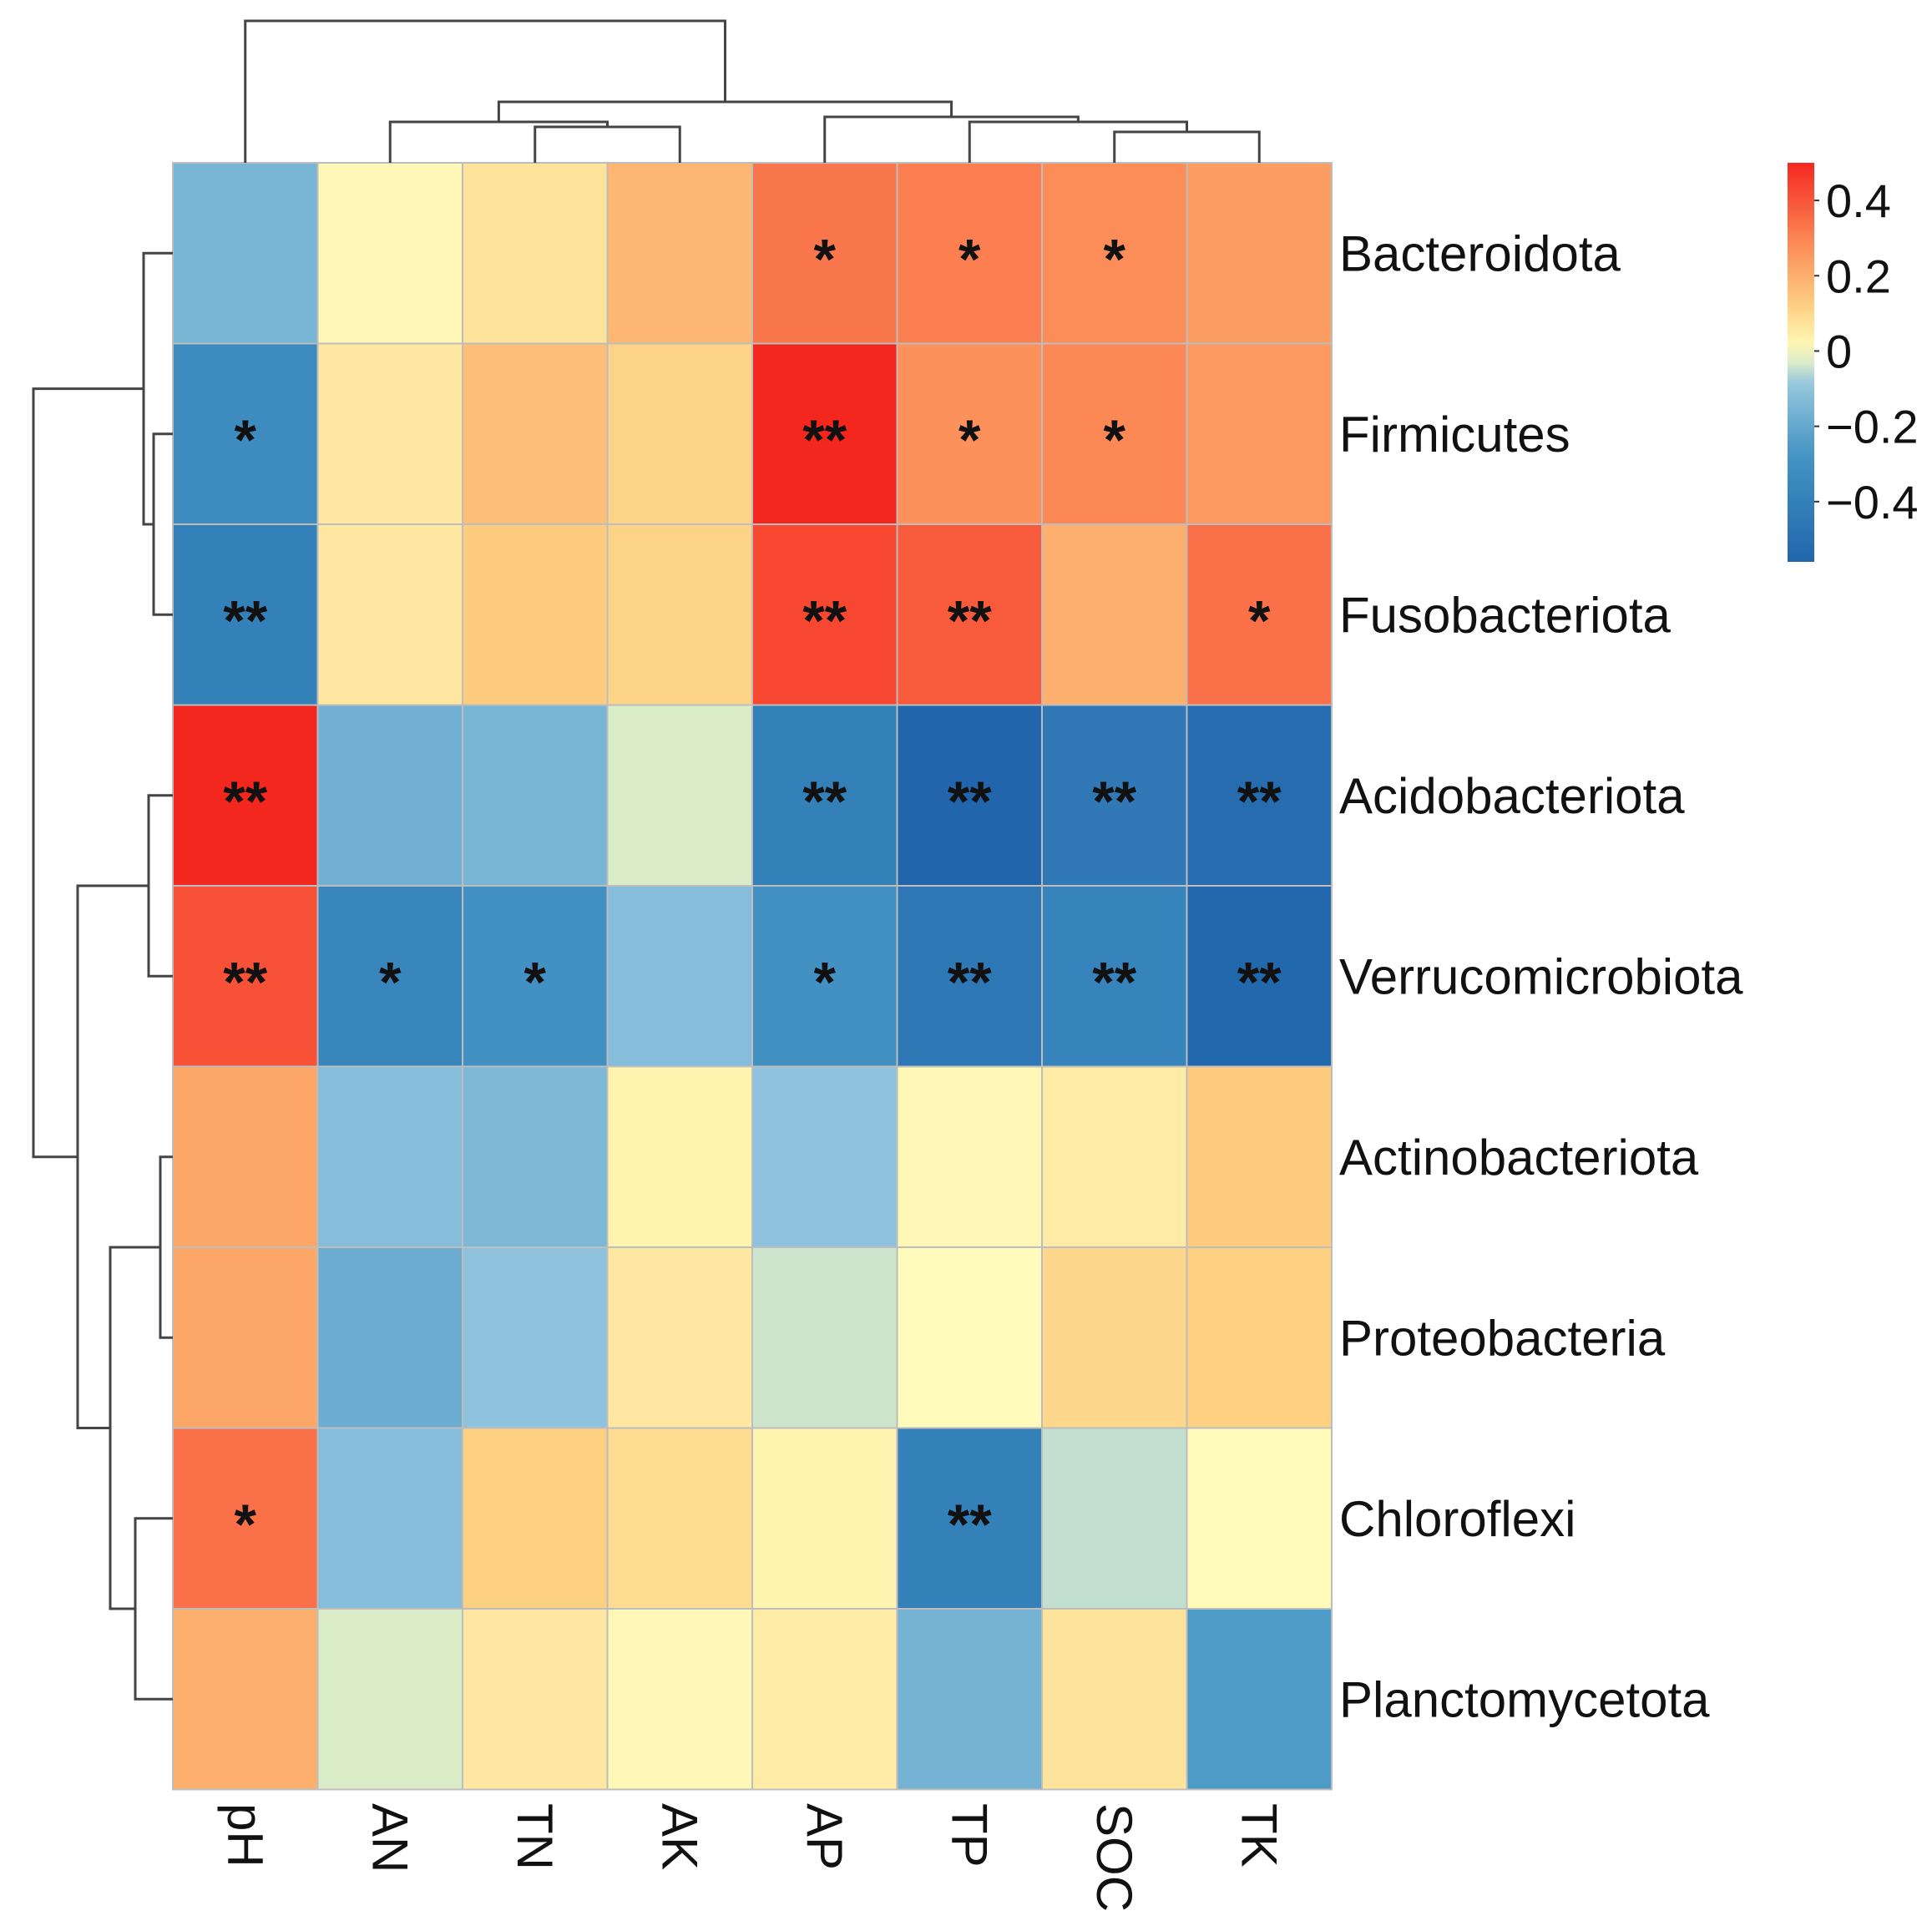 The width and height of the screenshot is (1932, 1931). I want to click on heatmap-cell-proteobacteria-ph, so click(245, 1337).